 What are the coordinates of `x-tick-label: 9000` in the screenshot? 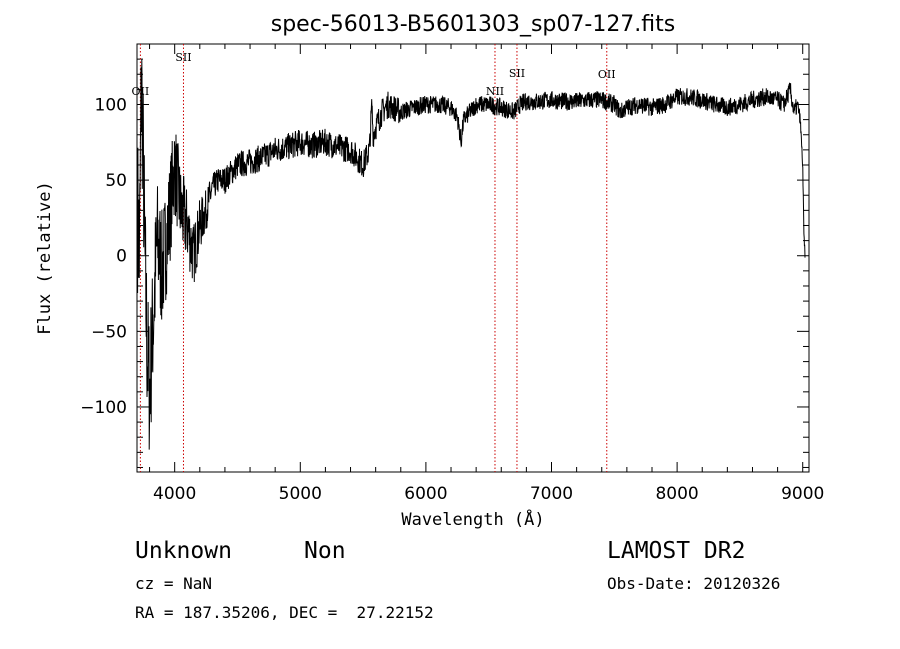 It's located at (802, 494).